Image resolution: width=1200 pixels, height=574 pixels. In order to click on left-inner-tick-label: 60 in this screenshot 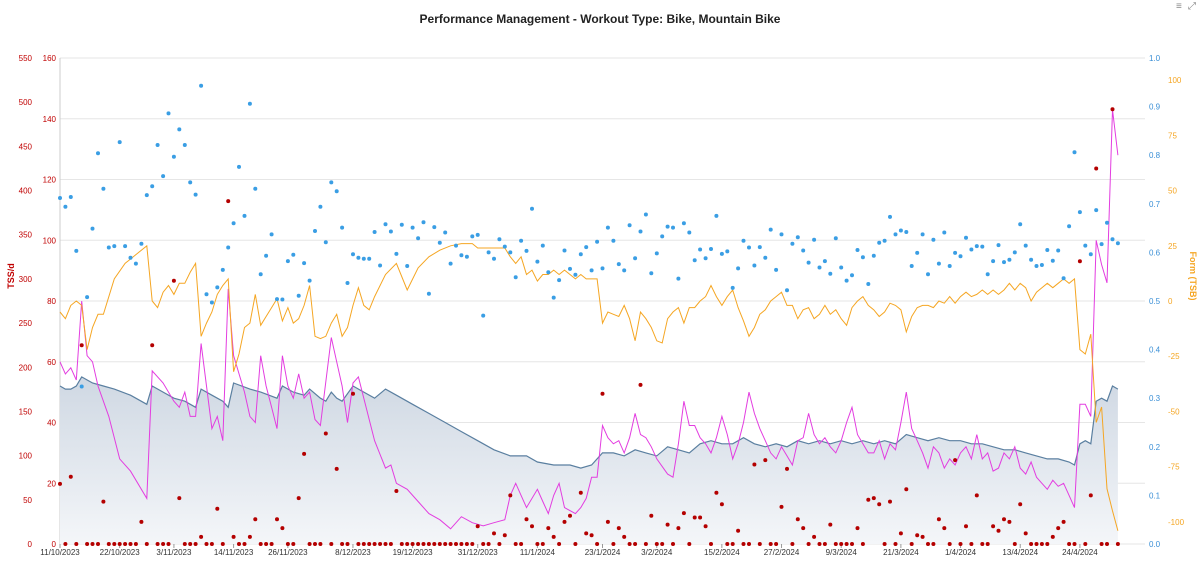, I will do `click(51, 362)`.